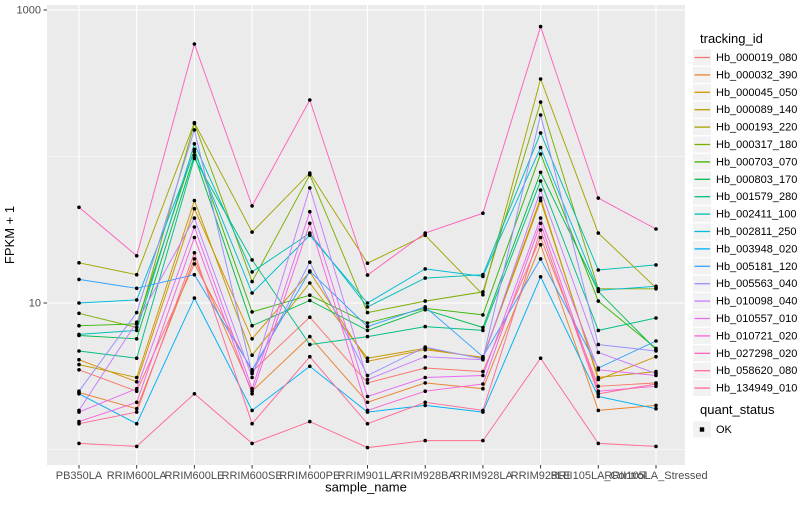 The width and height of the screenshot is (800, 505). What do you see at coordinates (756, 128) in the screenshot?
I see `legend-item-label: Hb_000193_220` at bounding box center [756, 128].